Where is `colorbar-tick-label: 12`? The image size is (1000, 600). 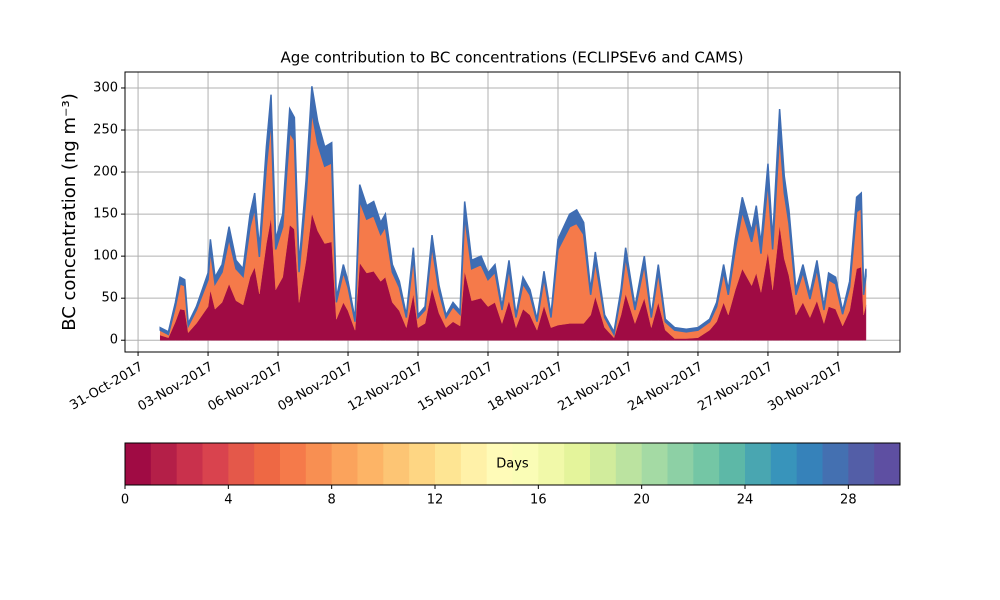
colorbar-tick-label: 12 is located at coordinates (435, 500).